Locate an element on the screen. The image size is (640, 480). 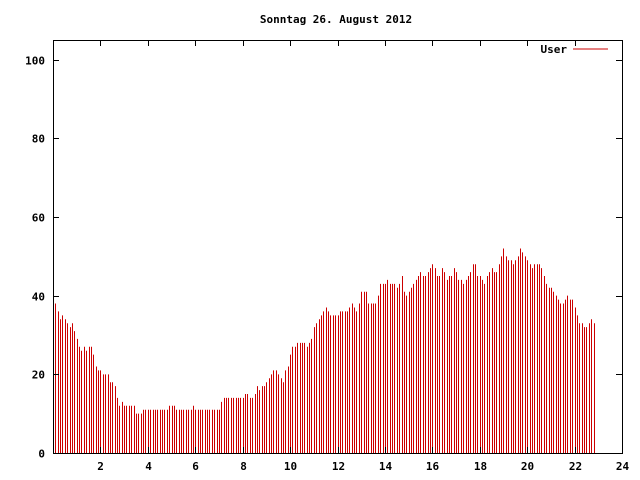
y-tick-label: 40 is located at coordinates (38, 297).